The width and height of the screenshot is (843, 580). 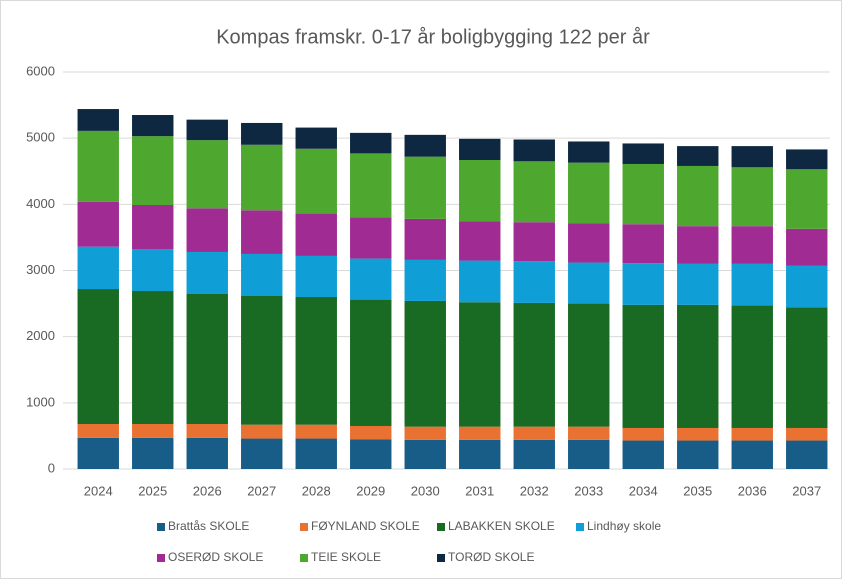 What do you see at coordinates (370, 490) in the screenshot?
I see `x-tick-label: 2029` at bounding box center [370, 490].